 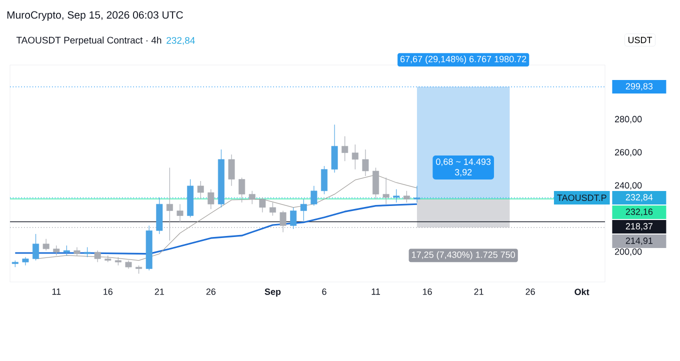 What do you see at coordinates (628, 152) in the screenshot?
I see `y-tick-label: 260,00` at bounding box center [628, 152].